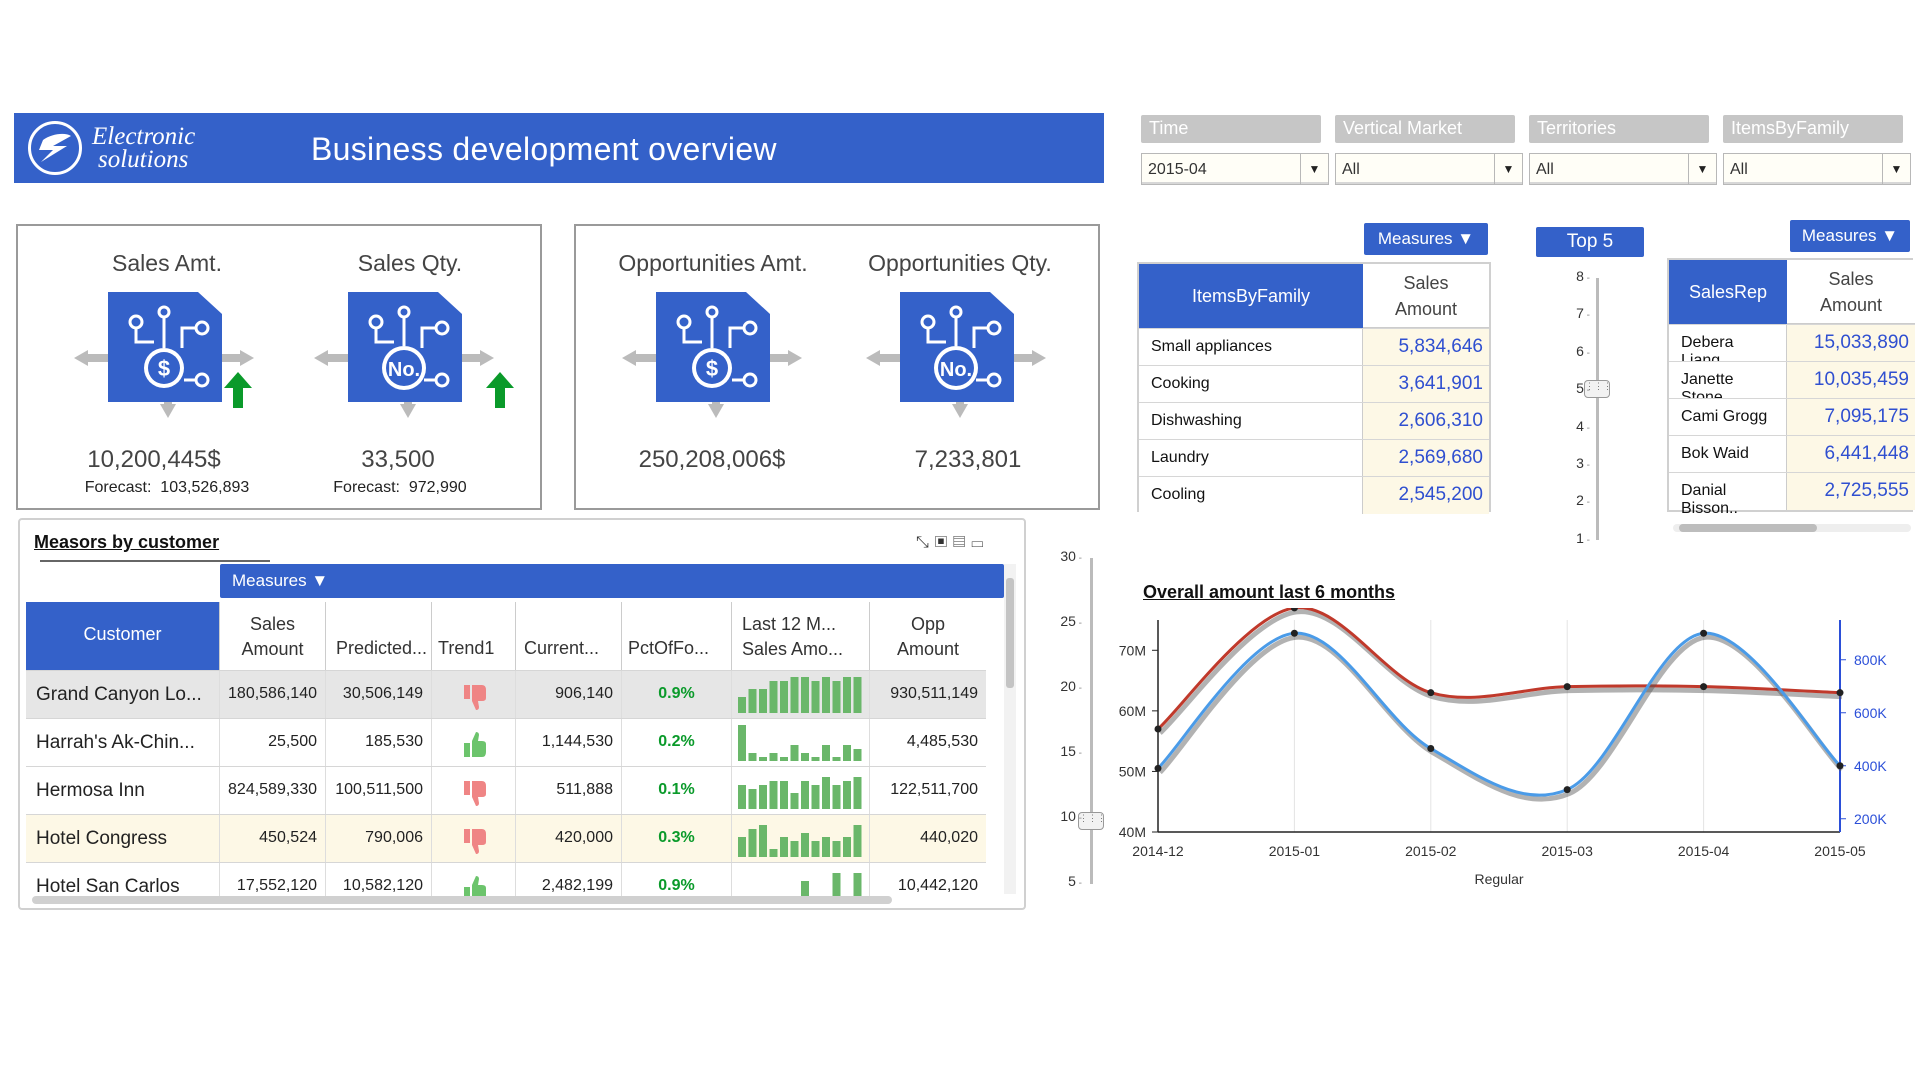  What do you see at coordinates (569, 695) in the screenshot?
I see `current-cell: 906,140` at bounding box center [569, 695].